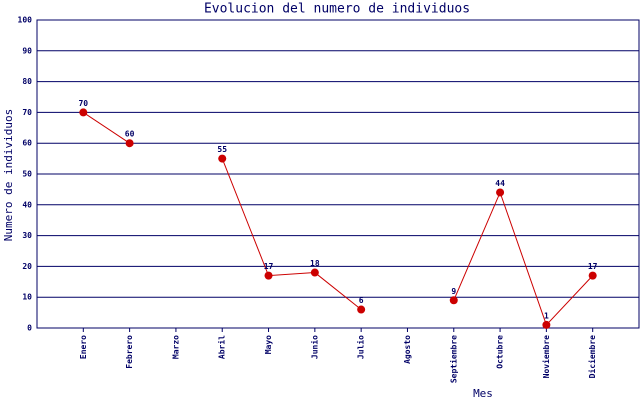 The height and width of the screenshot is (400, 640). What do you see at coordinates (592, 357) in the screenshot?
I see `x-tick-label: Diciembre` at bounding box center [592, 357].